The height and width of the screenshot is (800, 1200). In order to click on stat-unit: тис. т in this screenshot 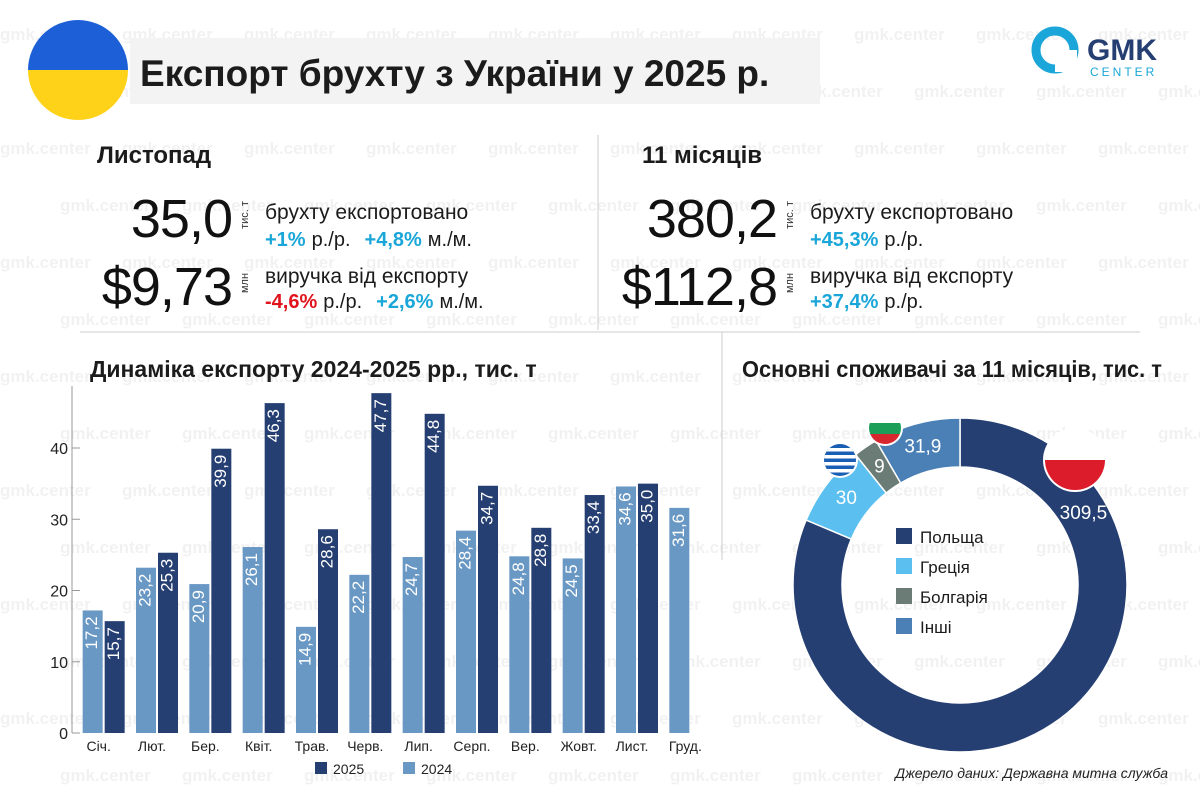, I will do `click(790, 215)`.